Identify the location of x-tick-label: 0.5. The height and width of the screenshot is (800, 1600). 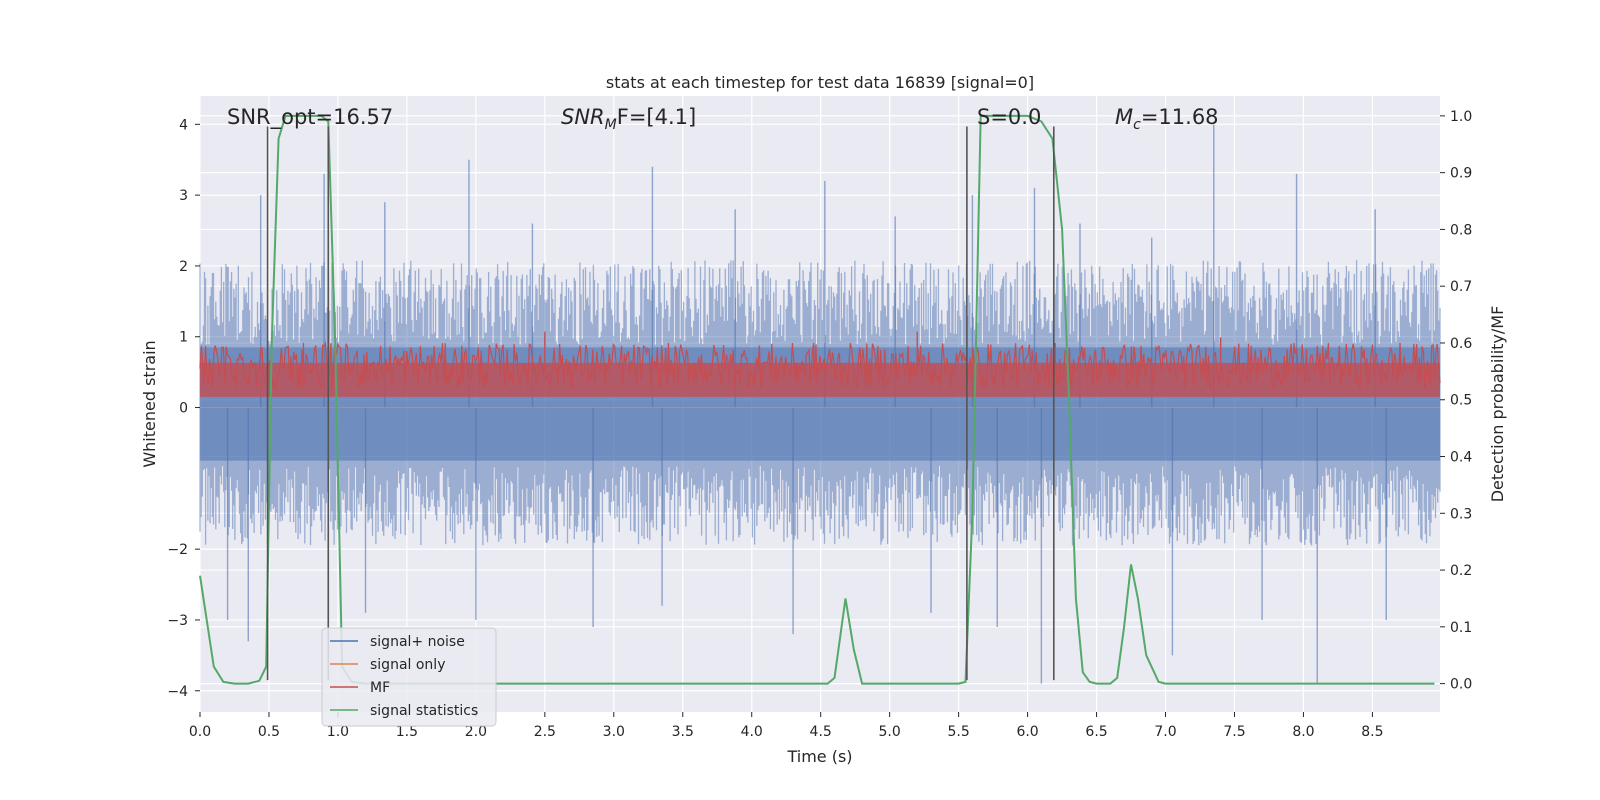
(269, 732).